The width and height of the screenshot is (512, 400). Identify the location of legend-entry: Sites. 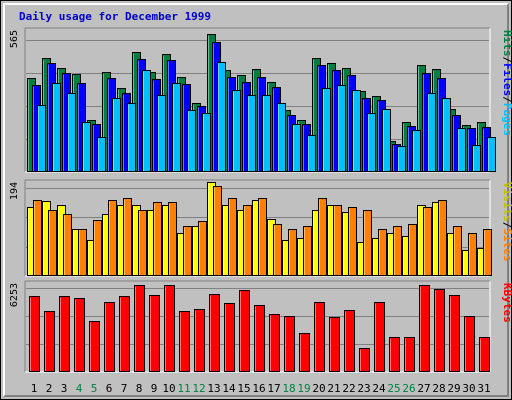
(506, 244).